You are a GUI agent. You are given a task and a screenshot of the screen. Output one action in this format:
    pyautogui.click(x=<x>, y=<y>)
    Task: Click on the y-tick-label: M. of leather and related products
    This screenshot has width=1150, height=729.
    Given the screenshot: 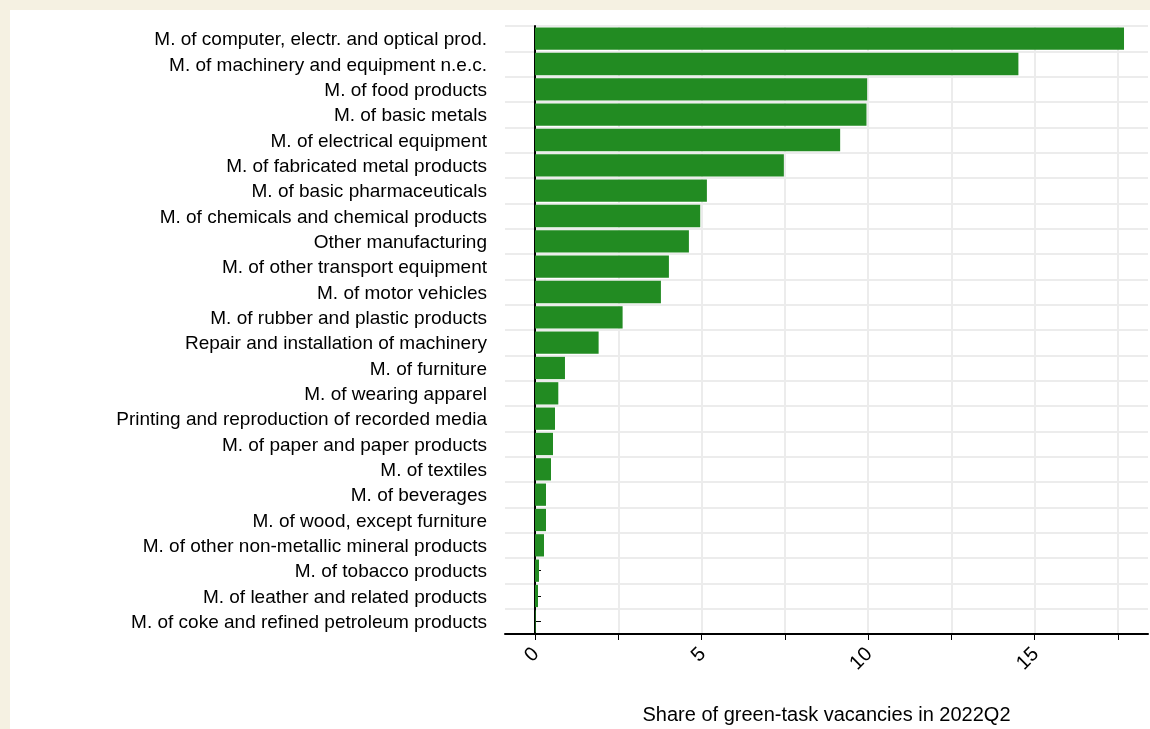 What is the action you would take?
    pyautogui.click(x=344, y=596)
    